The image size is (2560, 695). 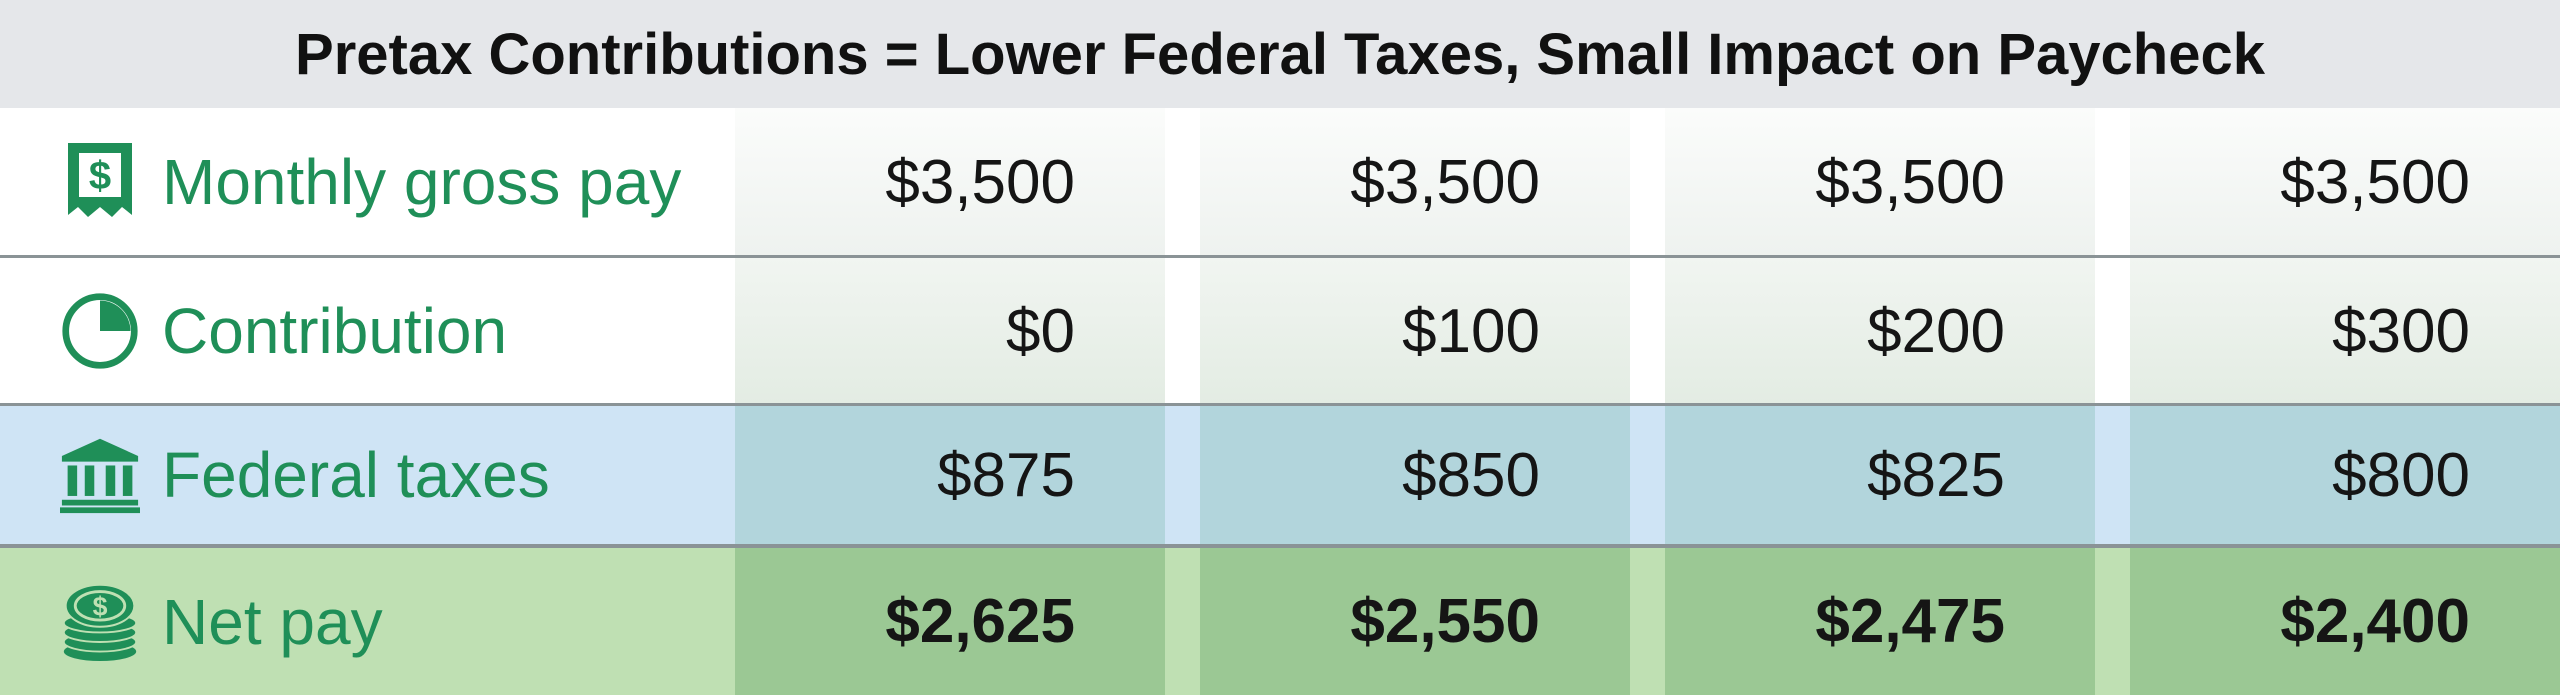 What do you see at coordinates (1415, 621) in the screenshot?
I see `table-cell: $2,550` at bounding box center [1415, 621].